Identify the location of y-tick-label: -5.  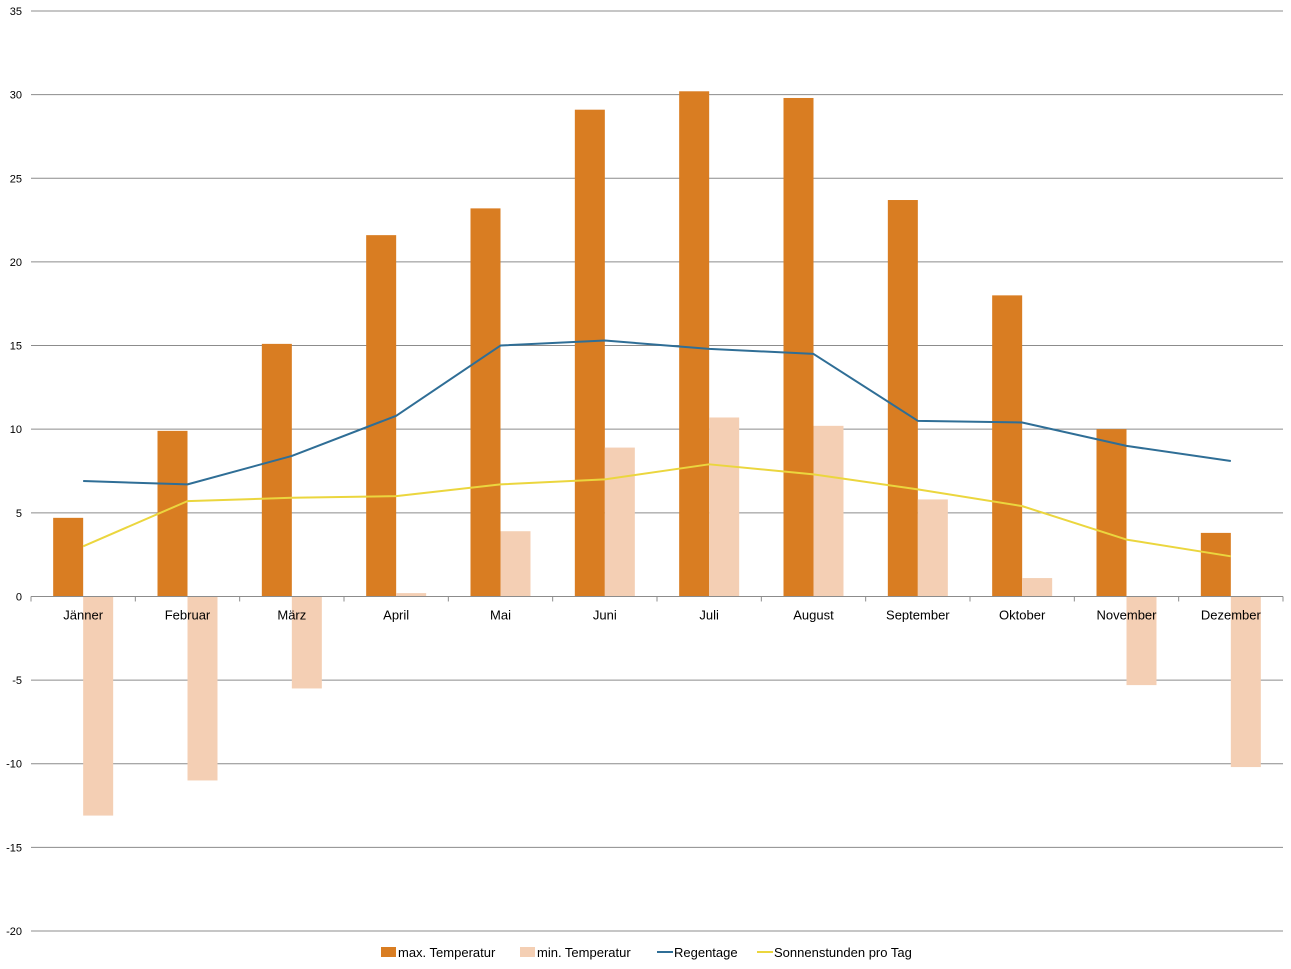
(17, 681).